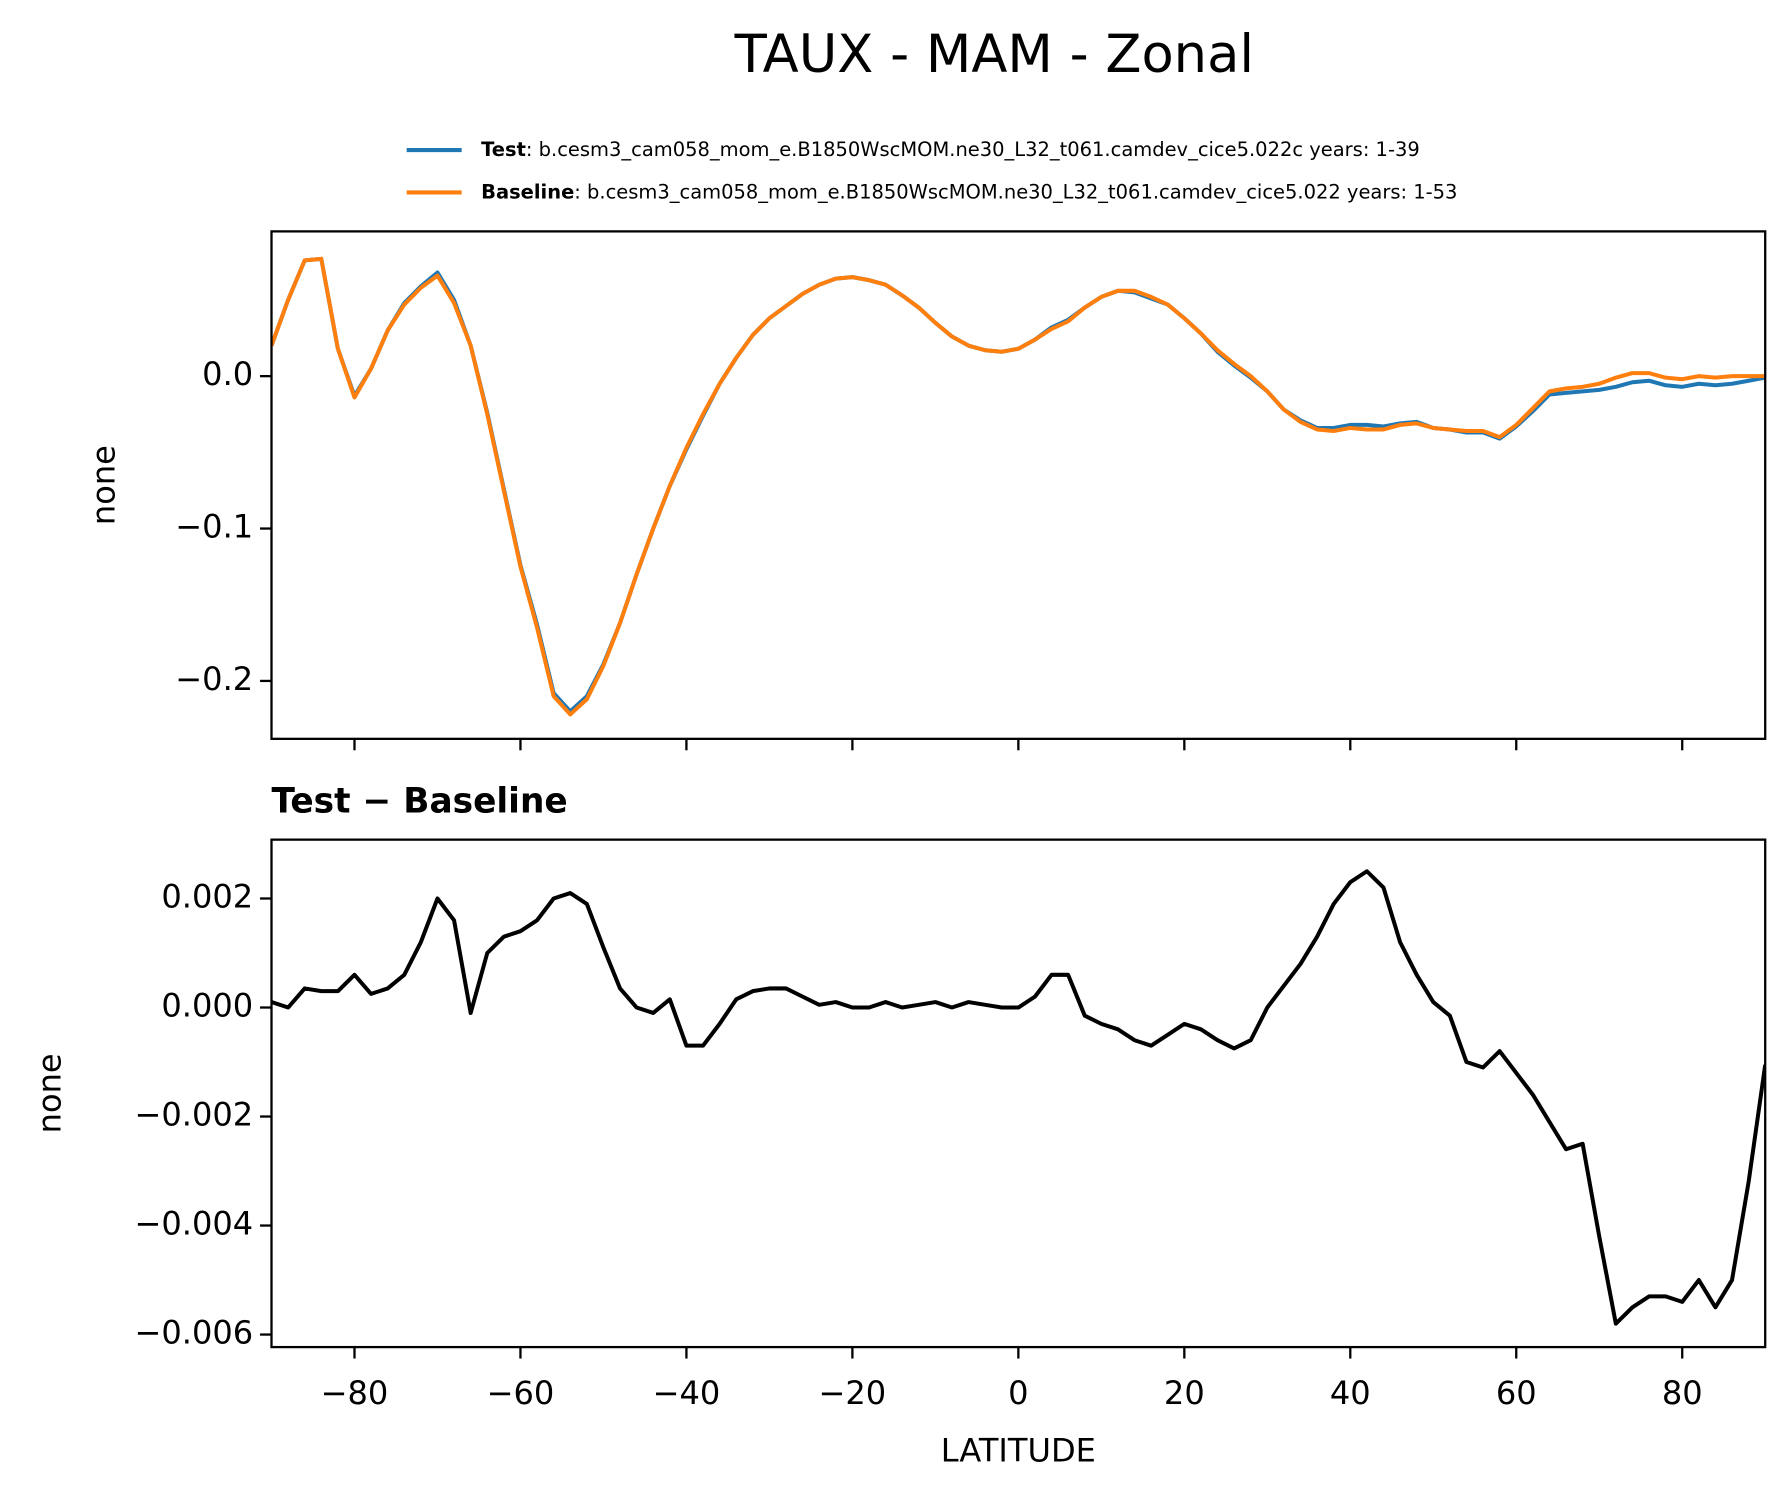 The height and width of the screenshot is (1496, 1787). Describe the element at coordinates (214, 679) in the screenshot. I see `y-tick-label: −0.2` at that location.